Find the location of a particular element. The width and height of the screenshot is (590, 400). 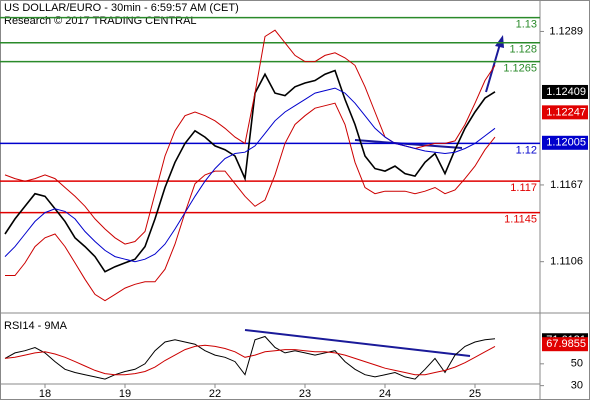

price-marker-label: 1.12247 is located at coordinates (566, 112).